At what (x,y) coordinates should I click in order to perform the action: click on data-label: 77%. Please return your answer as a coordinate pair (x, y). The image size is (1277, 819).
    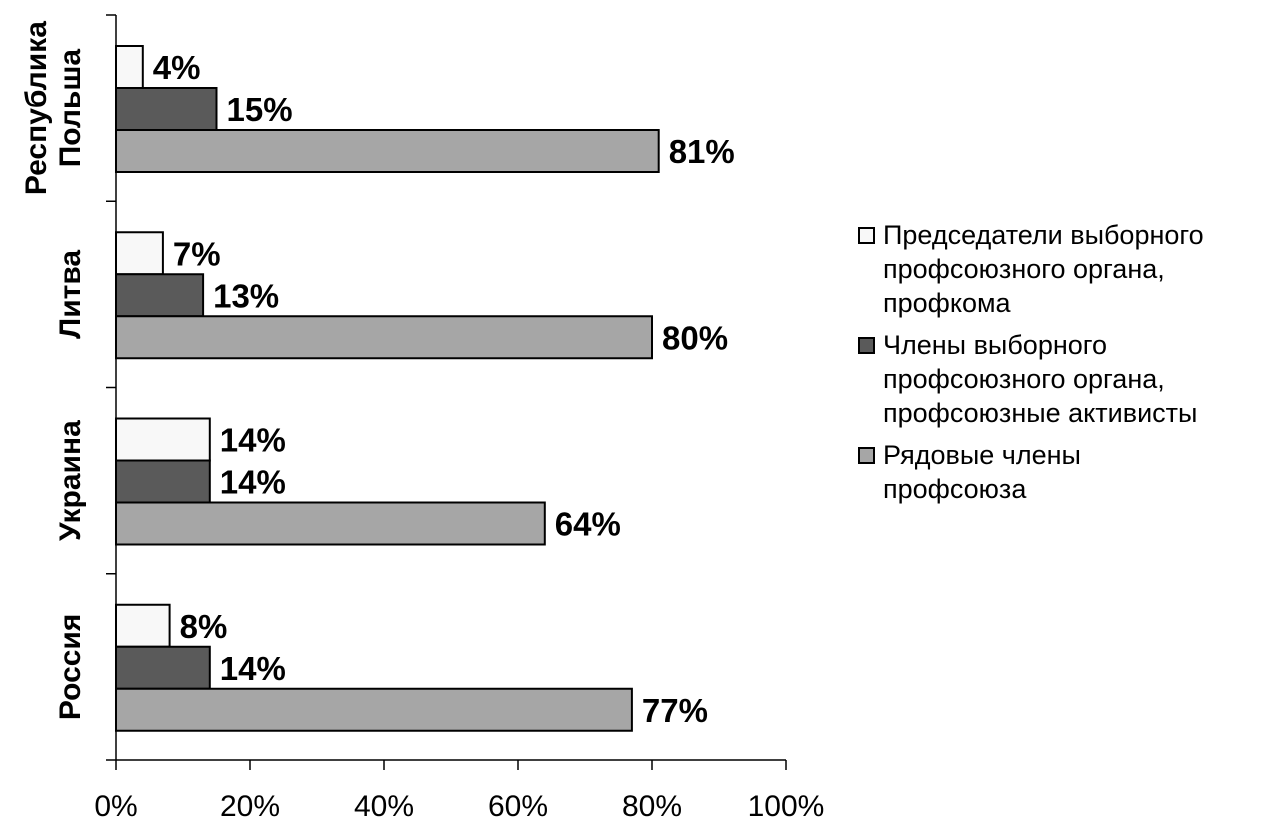
    Looking at the image, I should click on (675, 710).